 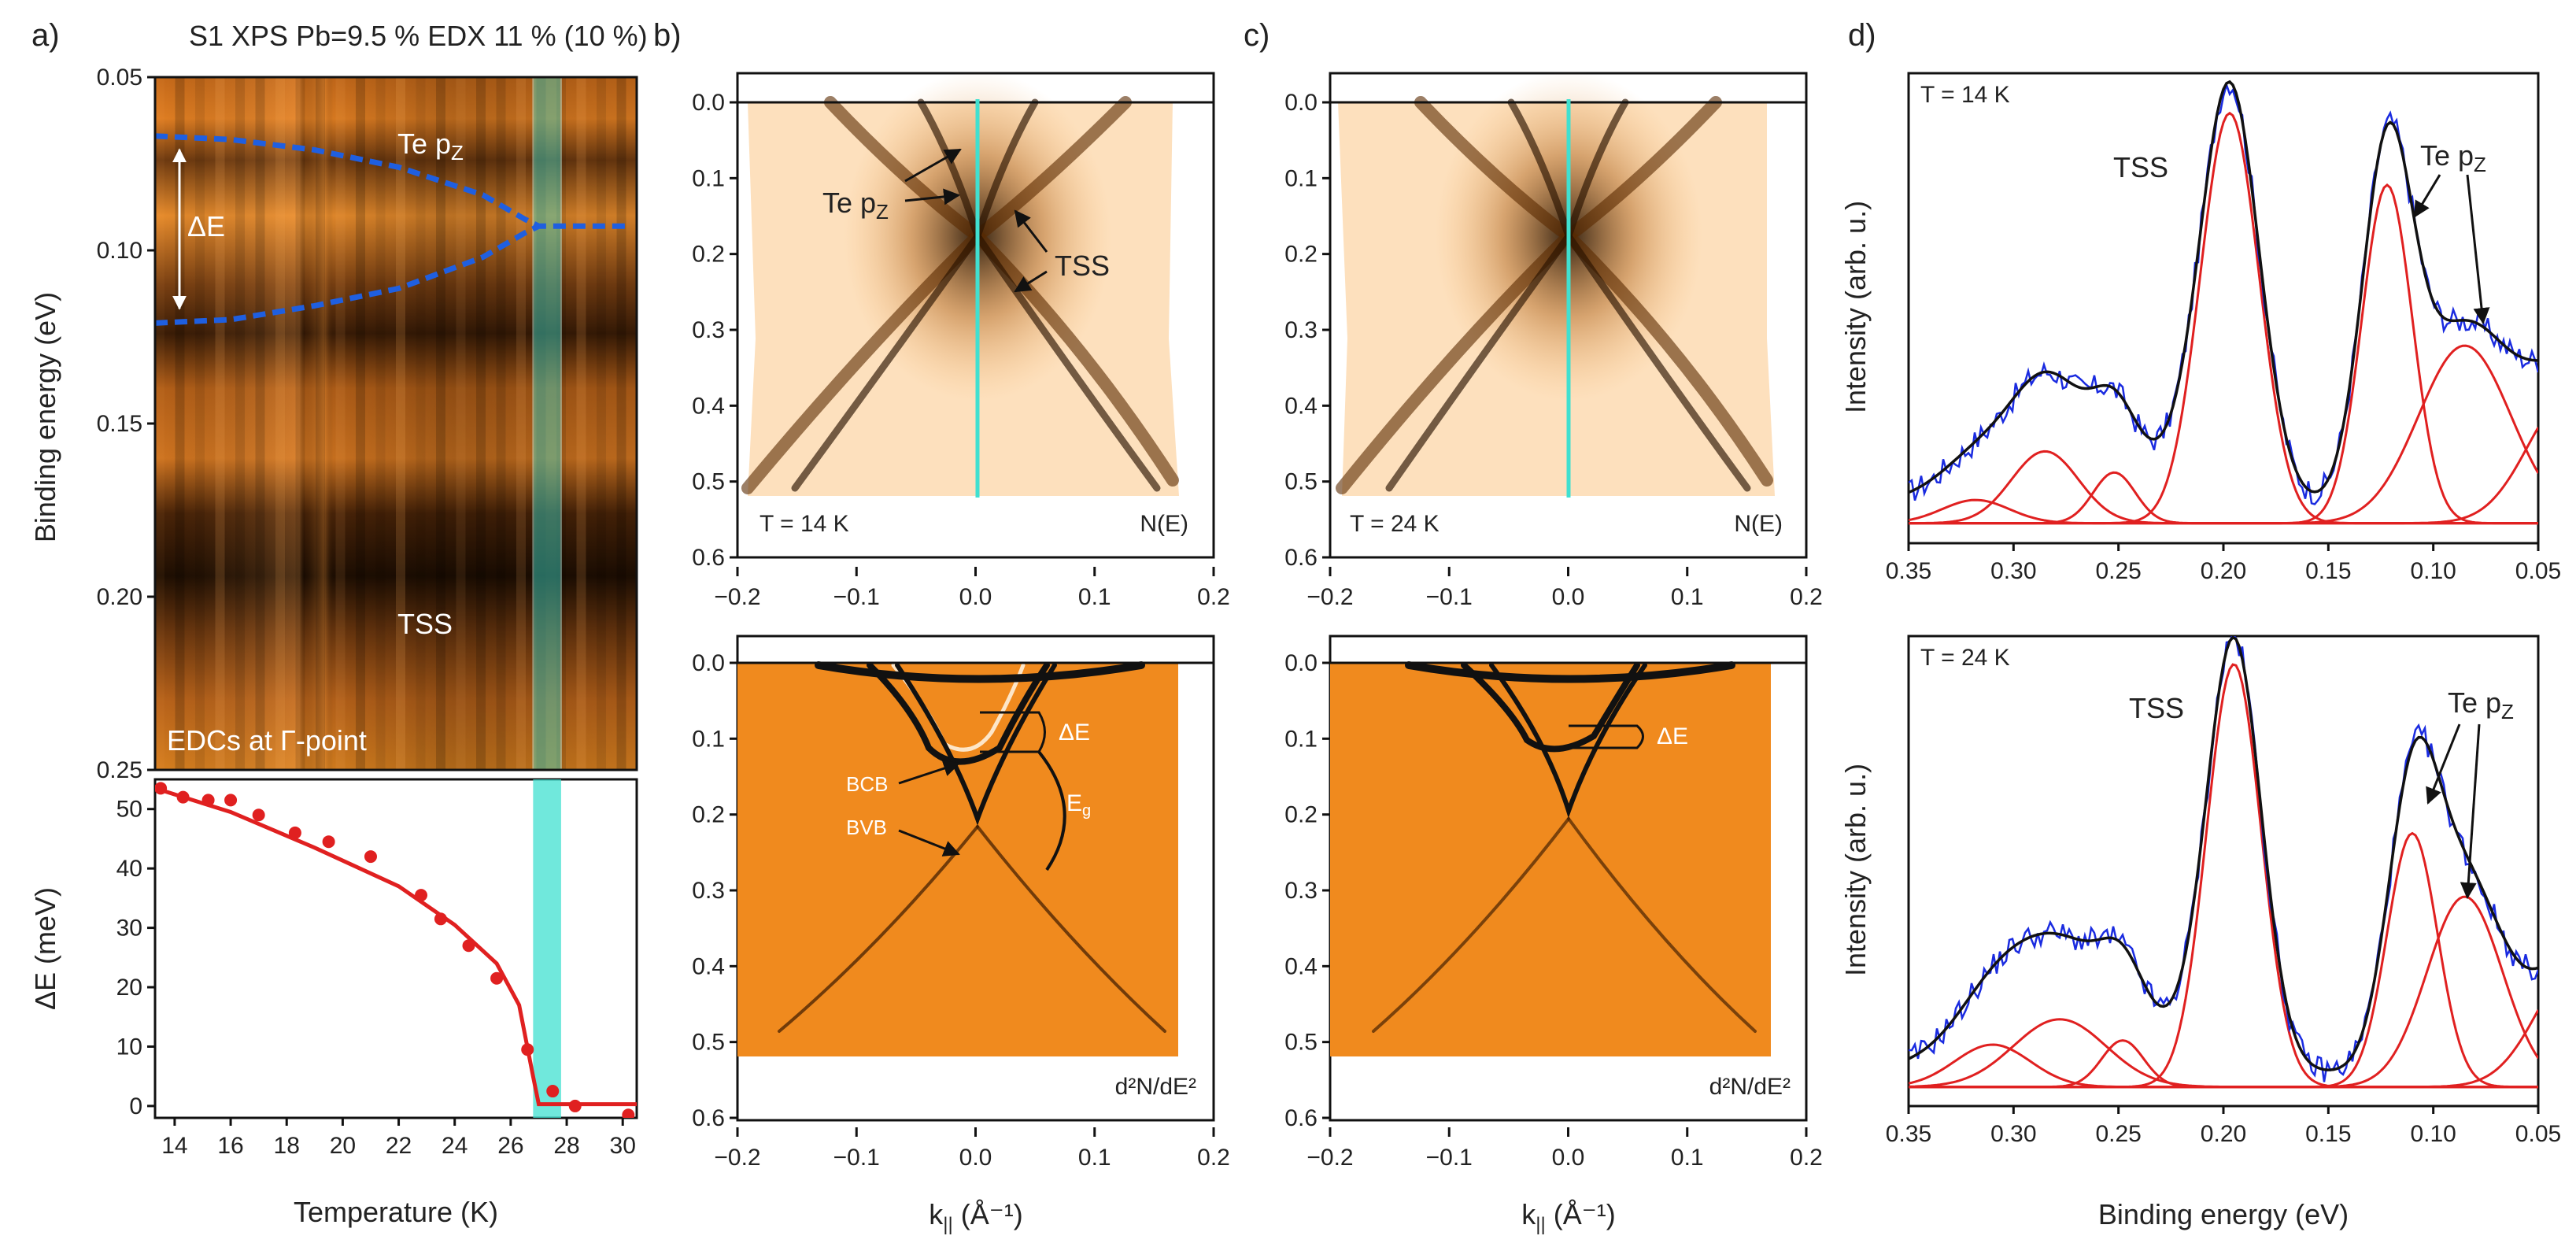 I want to click on panel-letter-d: d), so click(x=1862, y=35).